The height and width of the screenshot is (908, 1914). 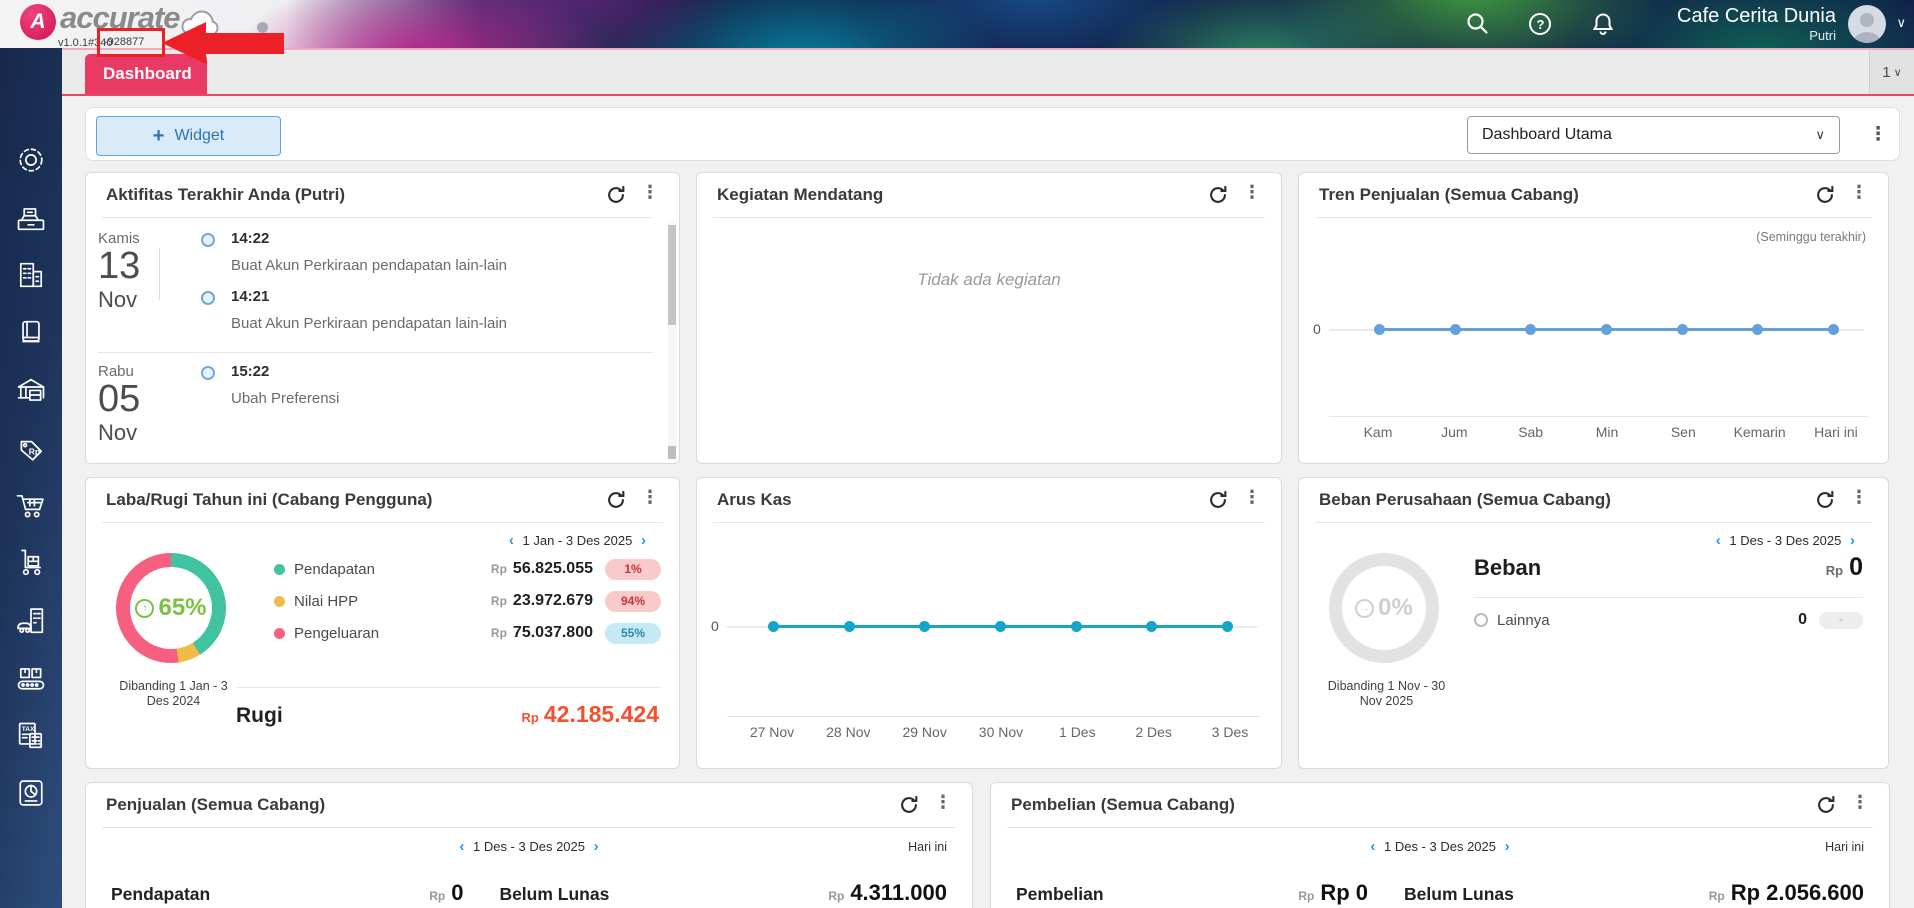 What do you see at coordinates (31, 736) in the screenshot?
I see `tax-document-icon: TAX` at bounding box center [31, 736].